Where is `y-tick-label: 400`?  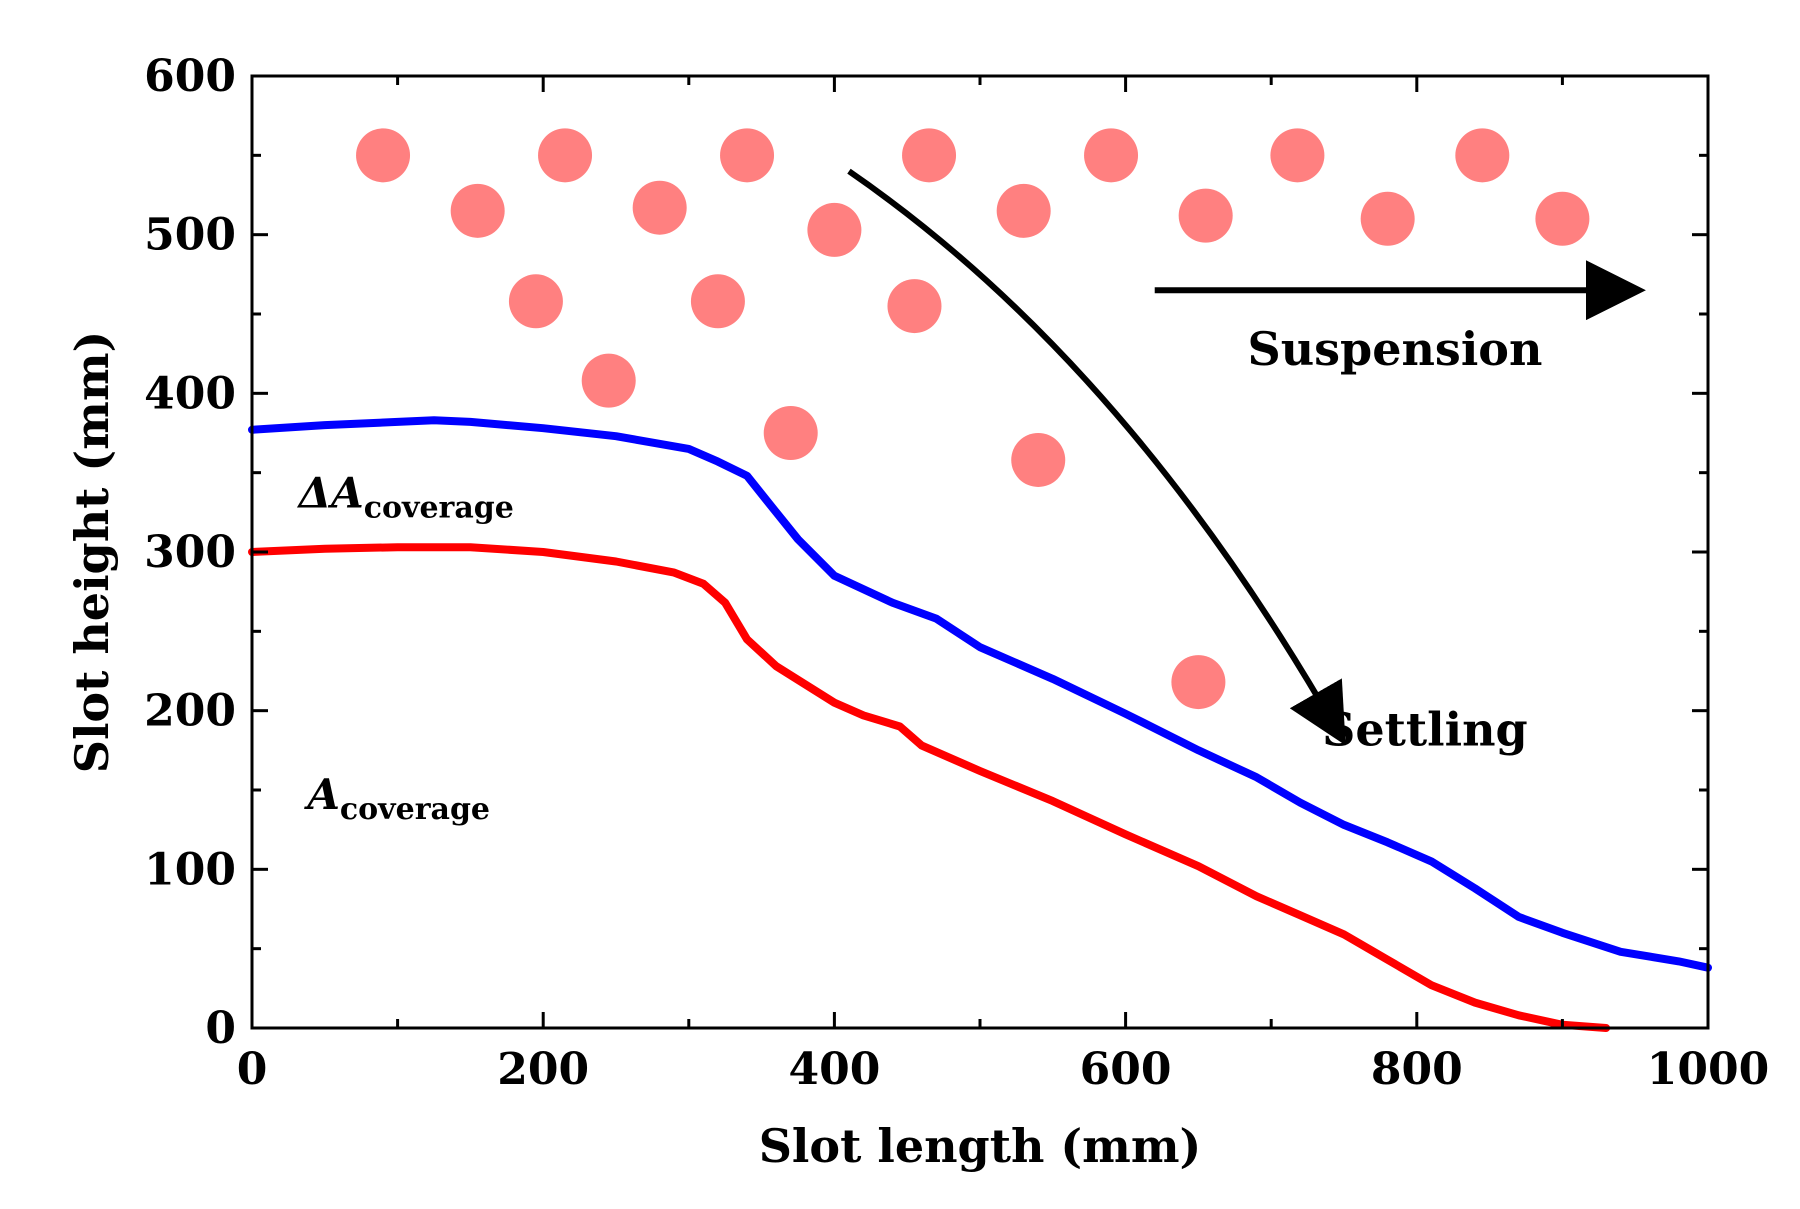 y-tick-label: 400 is located at coordinates (190, 393).